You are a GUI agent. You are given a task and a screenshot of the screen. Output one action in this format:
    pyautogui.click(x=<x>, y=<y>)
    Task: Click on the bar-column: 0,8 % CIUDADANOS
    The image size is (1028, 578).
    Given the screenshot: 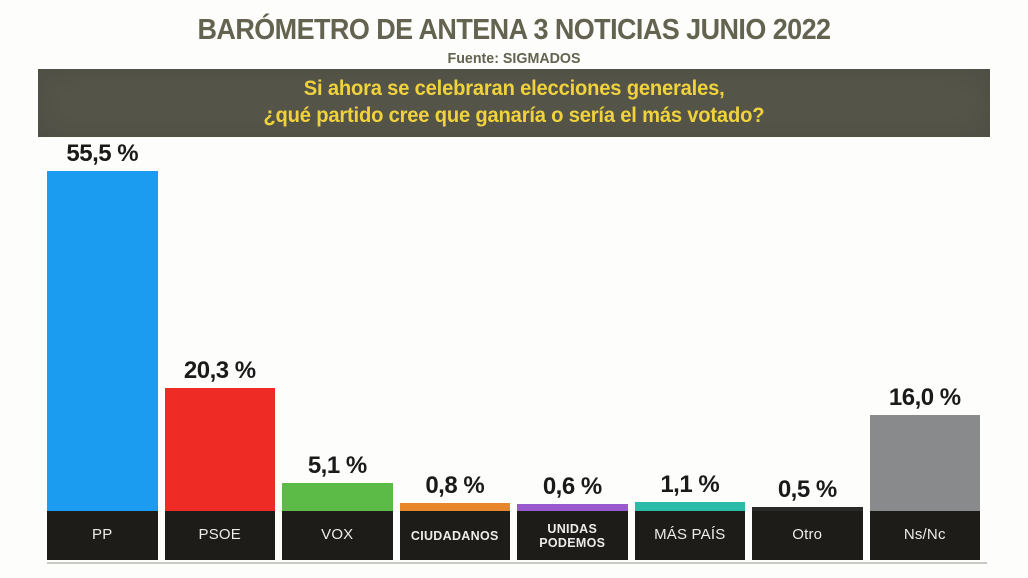 What is the action you would take?
    pyautogui.click(x=454, y=350)
    